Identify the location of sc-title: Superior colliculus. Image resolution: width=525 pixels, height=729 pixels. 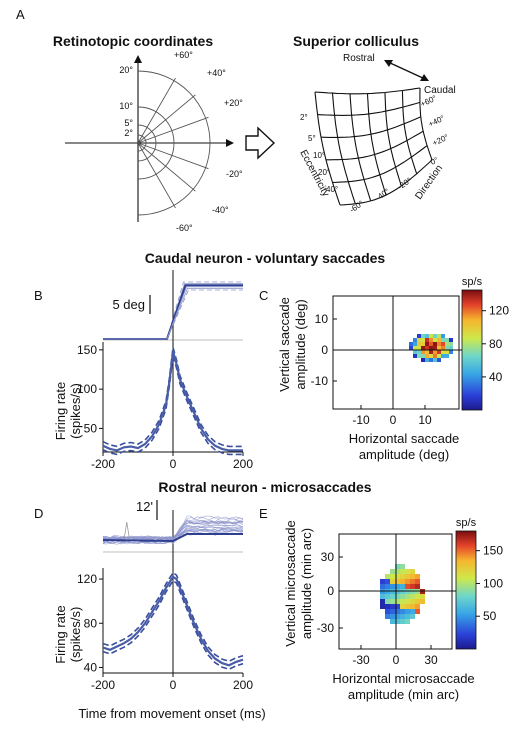
(356, 41).